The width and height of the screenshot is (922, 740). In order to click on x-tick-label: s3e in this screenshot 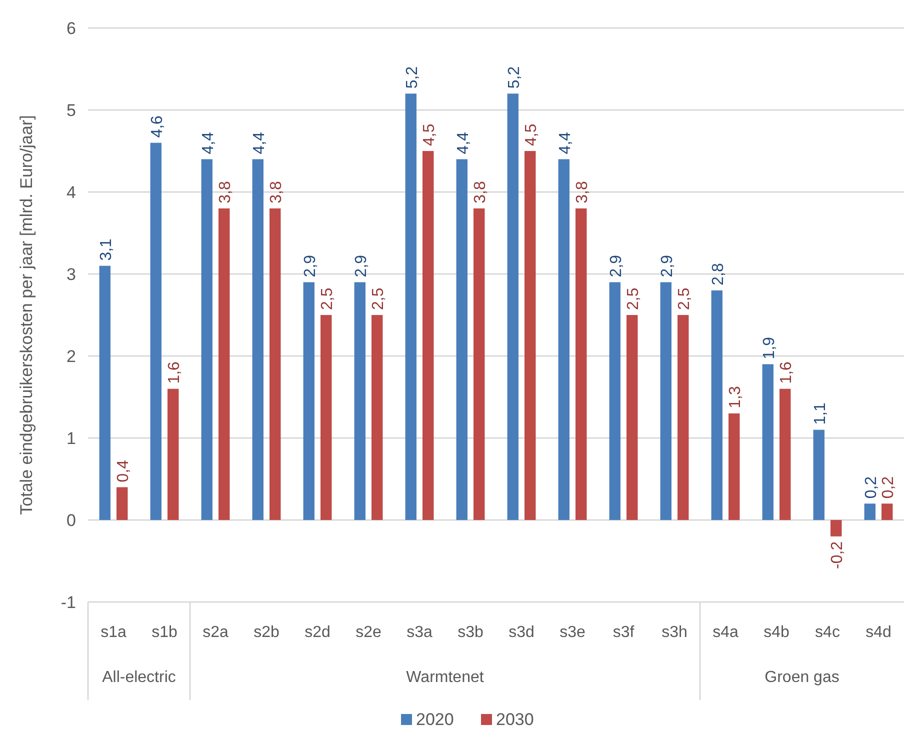, I will do `click(573, 632)`.